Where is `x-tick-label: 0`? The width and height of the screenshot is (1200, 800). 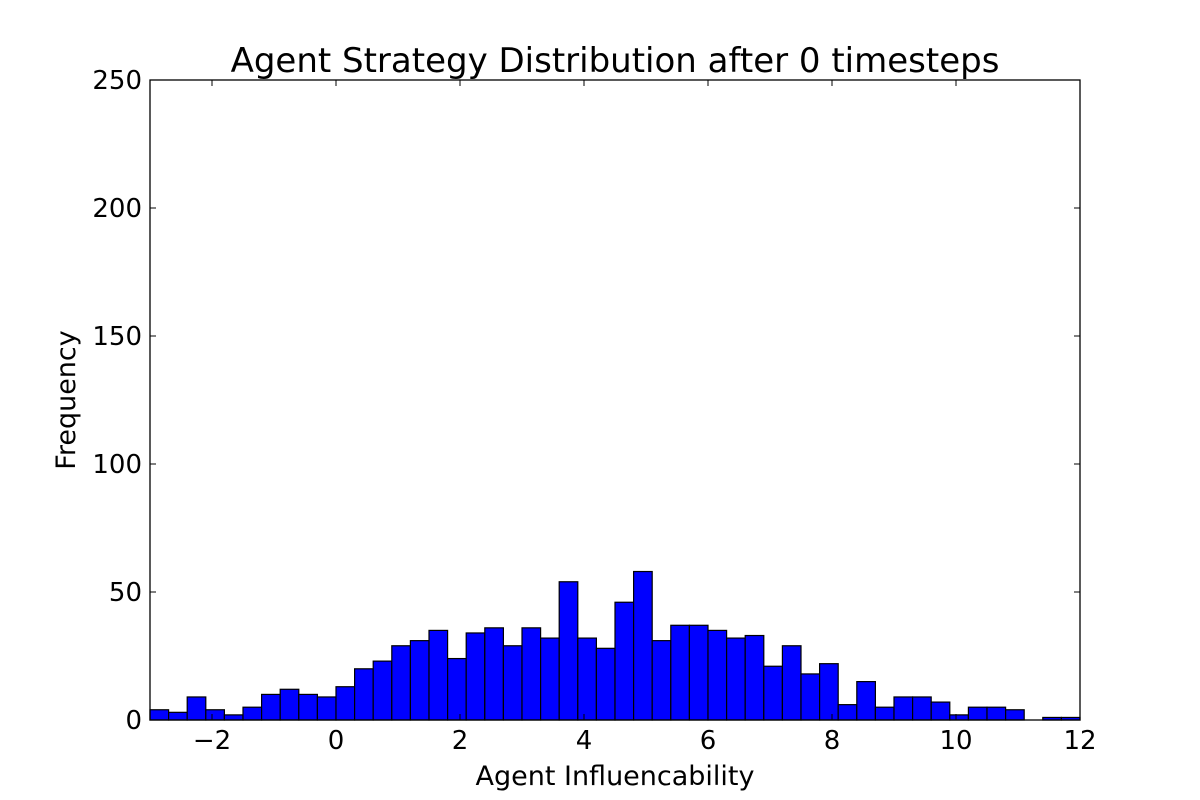 x-tick-label: 0 is located at coordinates (336, 741).